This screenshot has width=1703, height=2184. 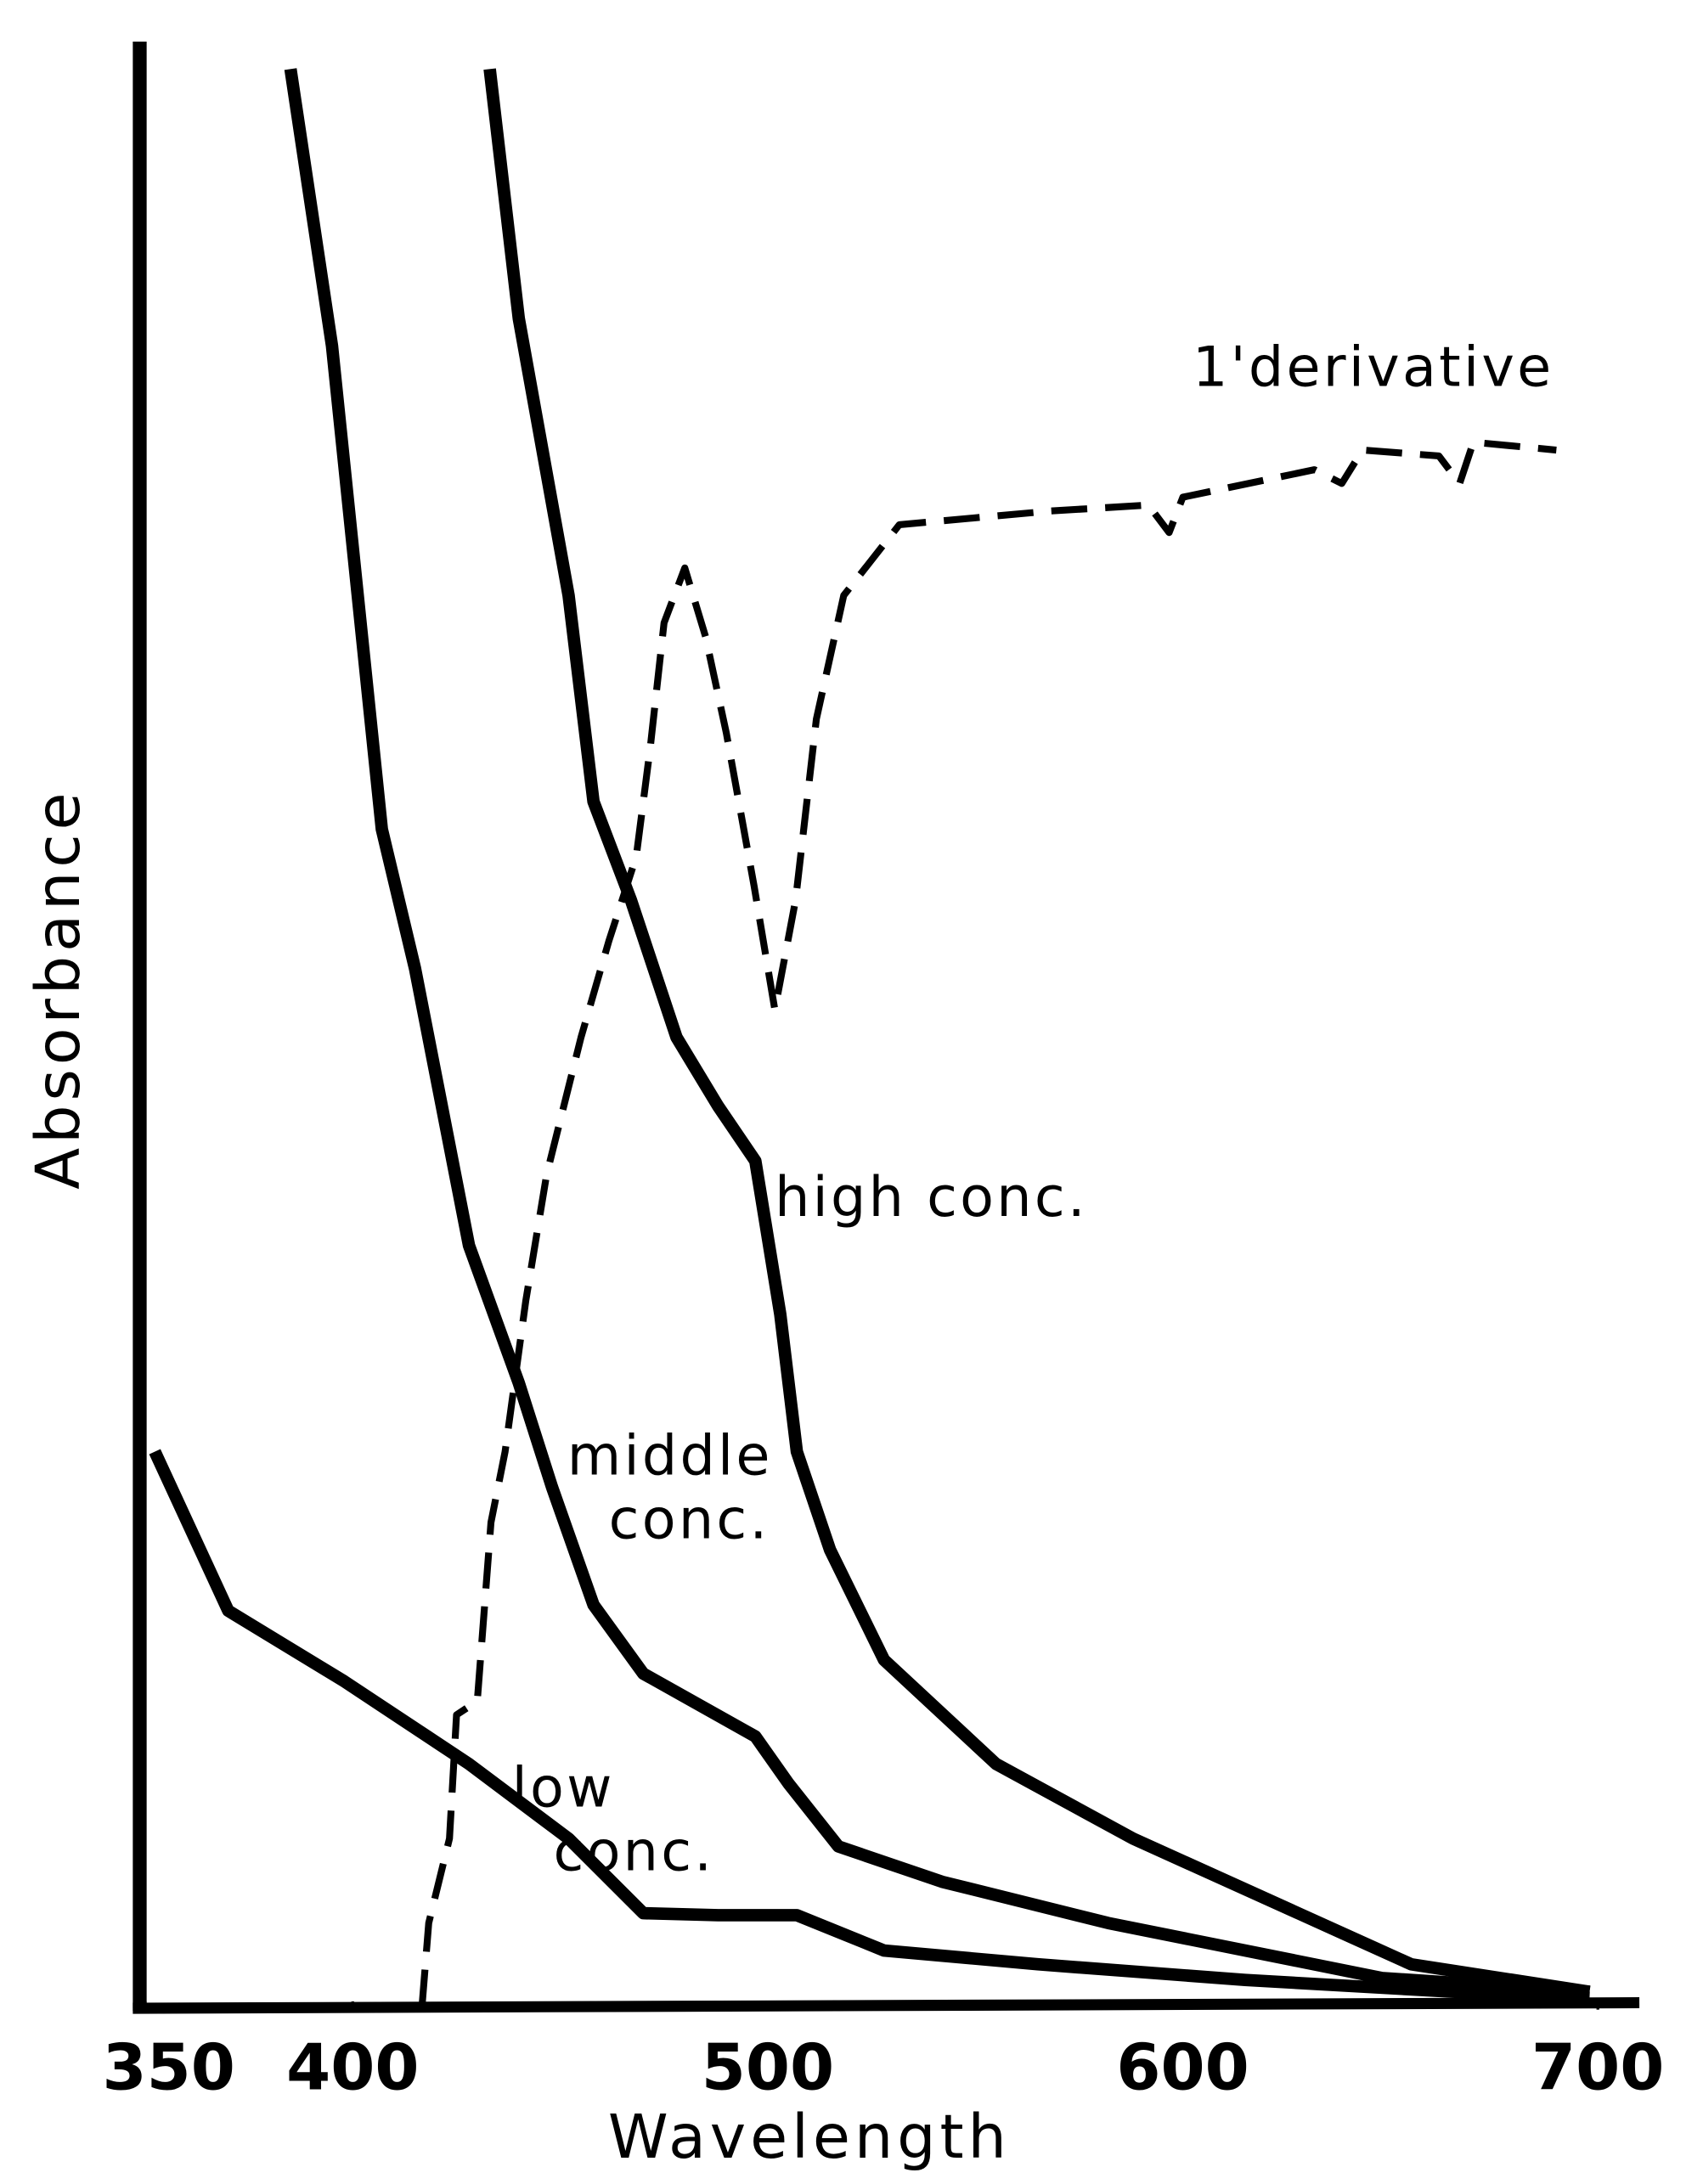 What do you see at coordinates (680, 1487) in the screenshot?
I see `series-label: middle conc.` at bounding box center [680, 1487].